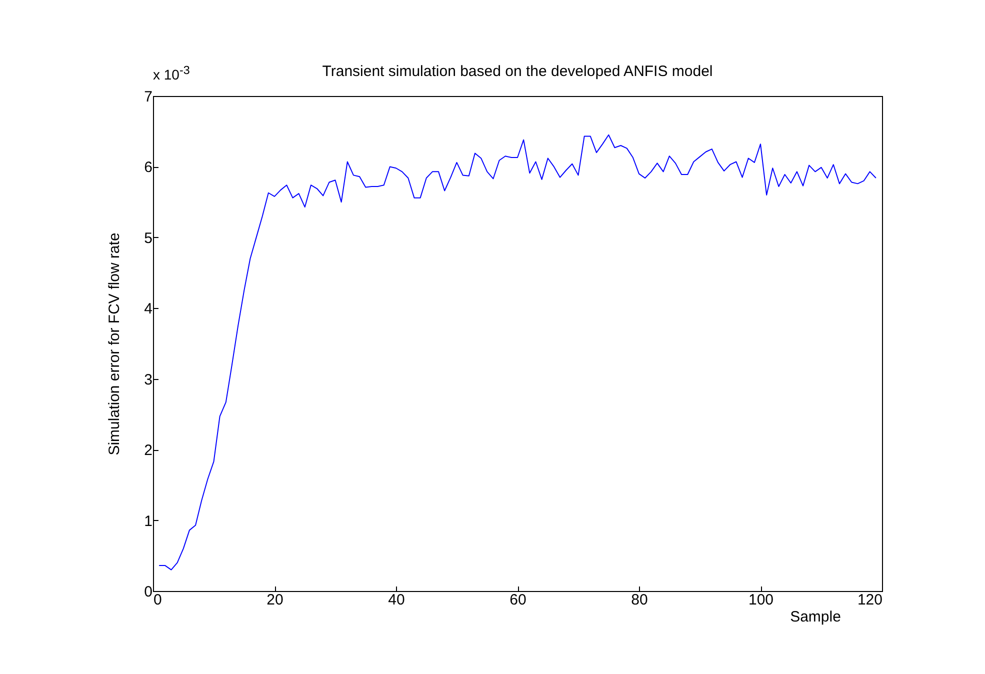  Describe the element at coordinates (396, 600) in the screenshot. I see `x-tick-label: 40` at that location.